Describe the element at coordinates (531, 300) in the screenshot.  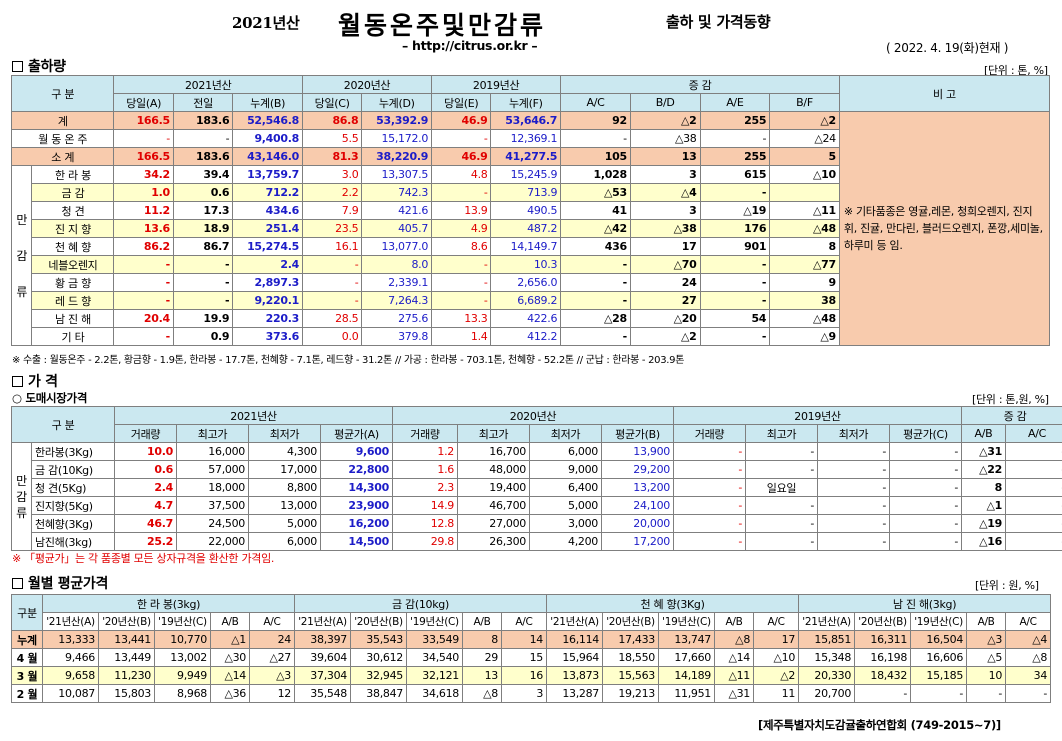
I see `table-row: 레 드 향 - -9,220.1-7,264.3-6,689.2-27-38` at that location.